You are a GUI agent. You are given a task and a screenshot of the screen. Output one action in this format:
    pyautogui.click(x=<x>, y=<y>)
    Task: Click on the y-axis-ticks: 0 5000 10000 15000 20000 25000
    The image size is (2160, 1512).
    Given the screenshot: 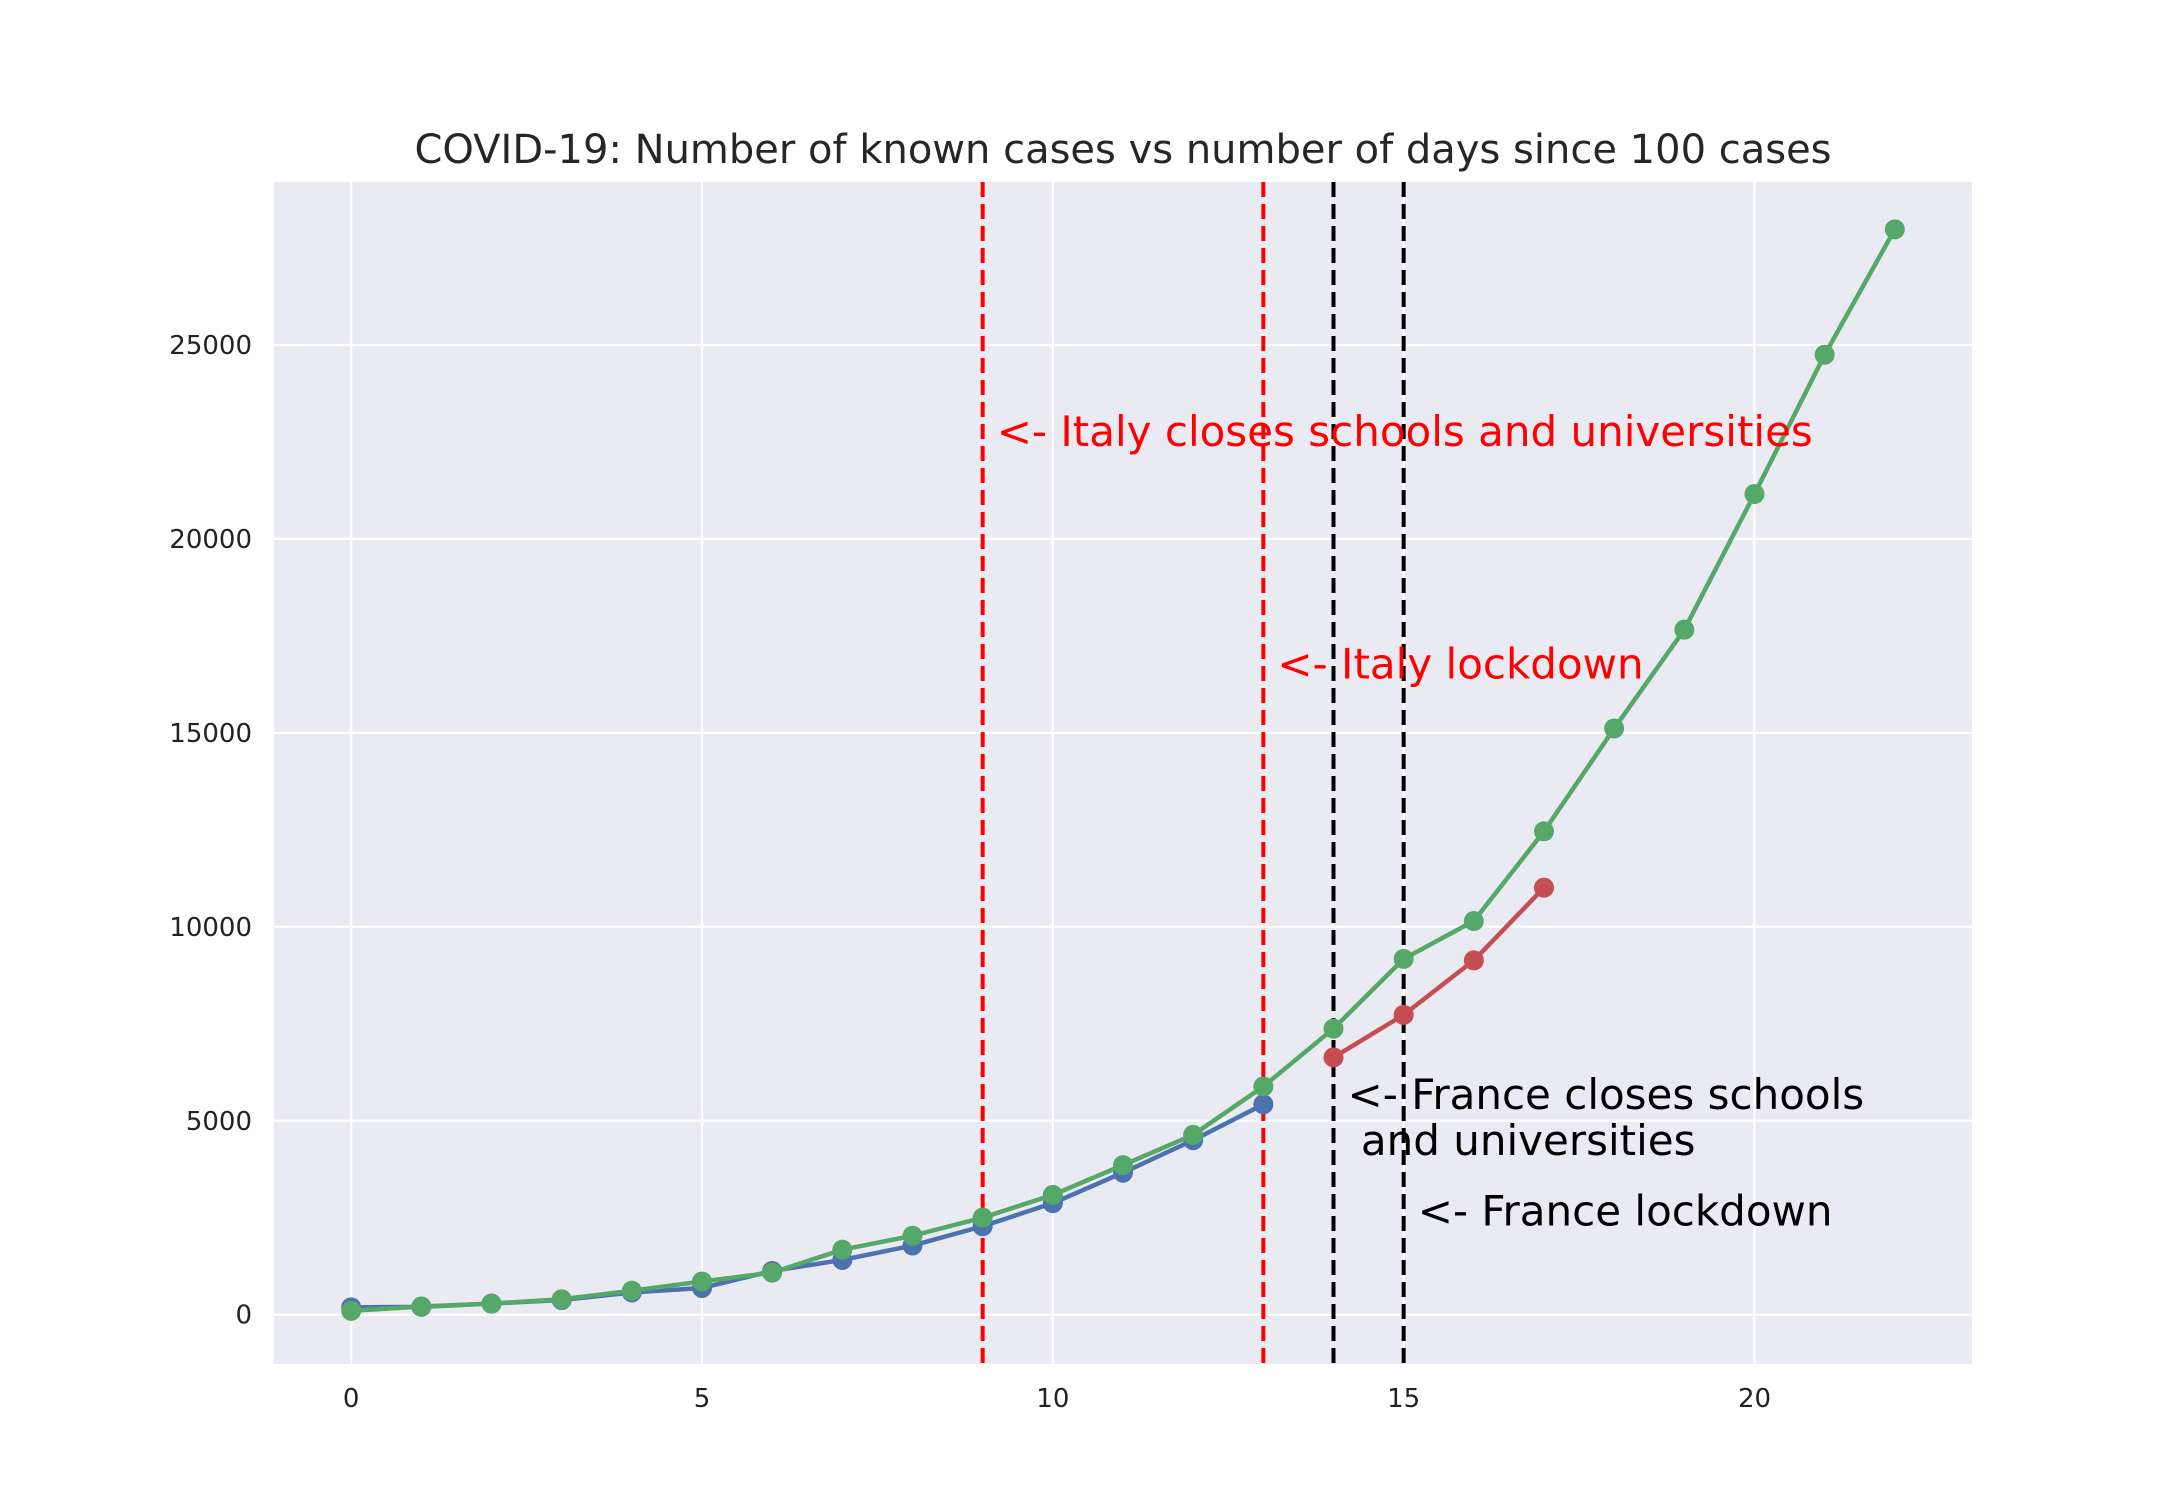 What is the action you would take?
    pyautogui.click(x=210, y=831)
    